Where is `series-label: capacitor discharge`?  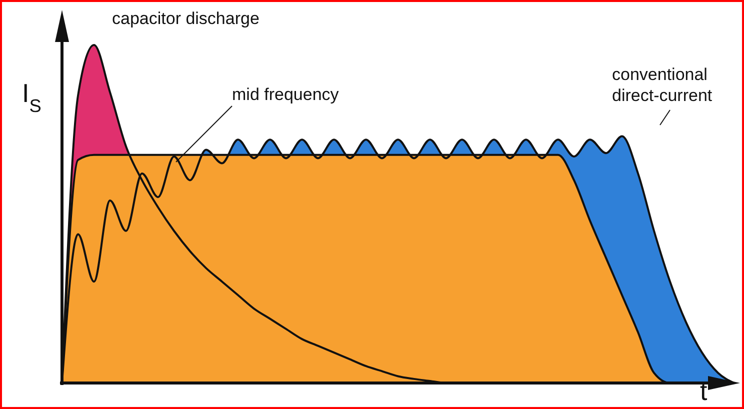 series-label: capacitor discharge is located at coordinates (186, 18).